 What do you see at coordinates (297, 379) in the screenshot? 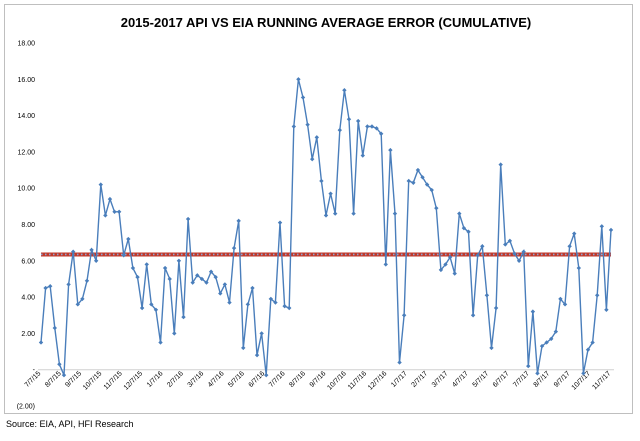
I see `x-tick-label: 8/7/16` at bounding box center [297, 379].